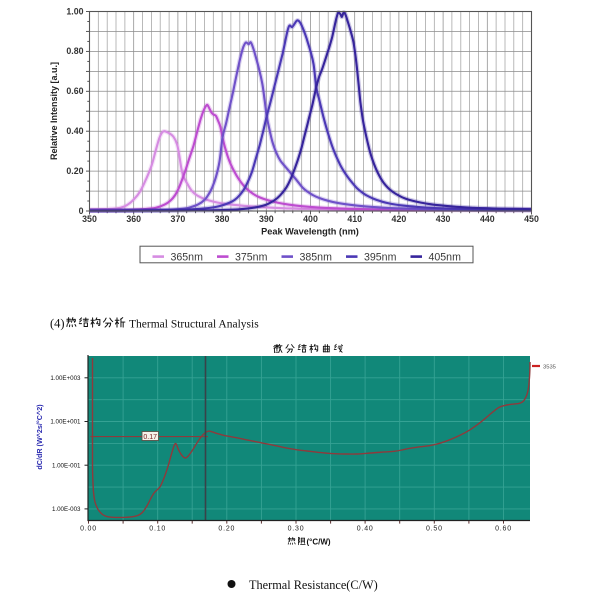 Image resolution: width=600 pixels, height=605 pixels. Describe the element at coordinates (316, 257) in the screenshot. I see `svg-text: 385nm` at that location.